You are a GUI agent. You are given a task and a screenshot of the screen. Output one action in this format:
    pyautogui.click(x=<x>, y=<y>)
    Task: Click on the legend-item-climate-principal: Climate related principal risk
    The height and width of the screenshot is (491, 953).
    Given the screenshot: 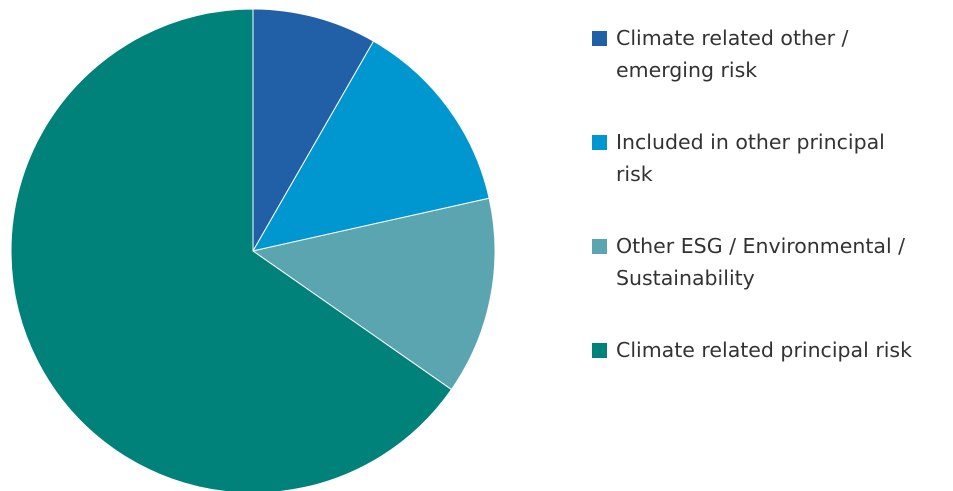 What is the action you would take?
    pyautogui.click(x=772, y=350)
    